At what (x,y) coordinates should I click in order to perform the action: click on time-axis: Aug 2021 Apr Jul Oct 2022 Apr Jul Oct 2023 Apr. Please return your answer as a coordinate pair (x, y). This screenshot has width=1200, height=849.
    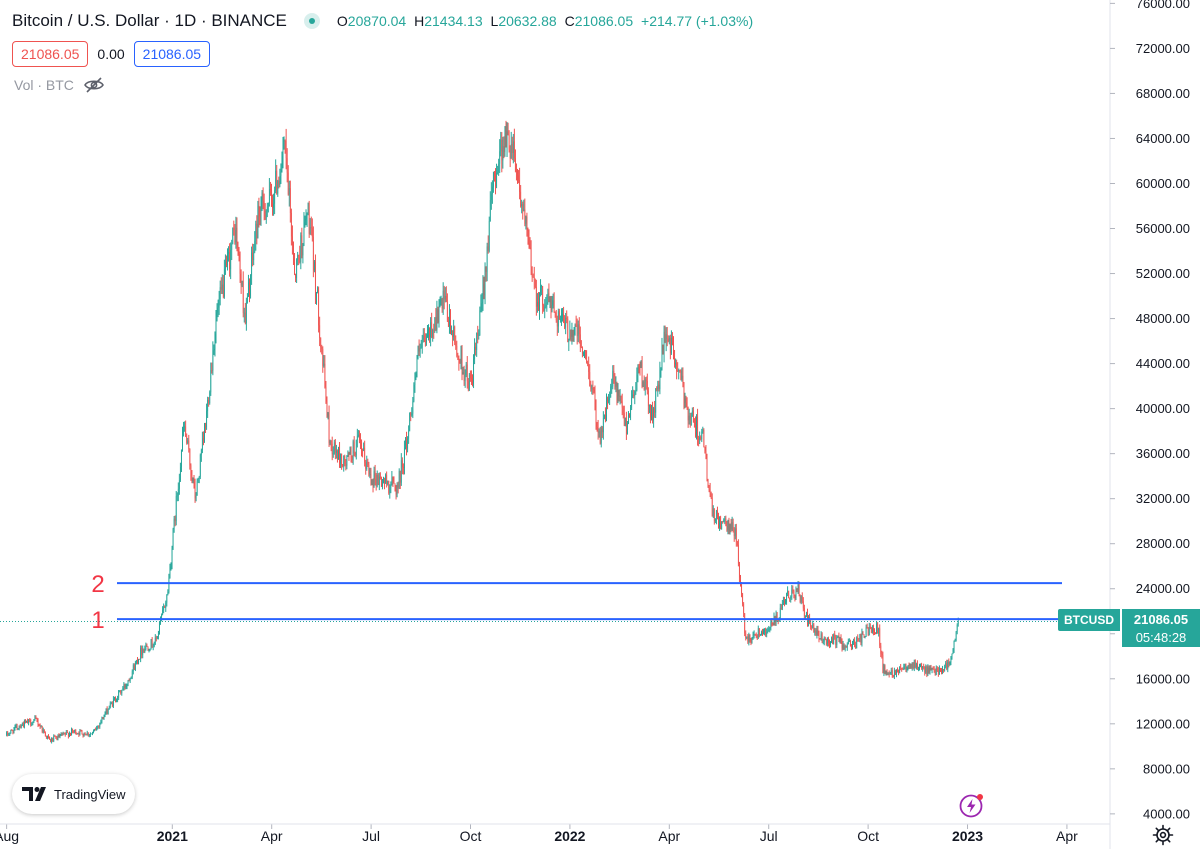
    Looking at the image, I should click on (539, 836).